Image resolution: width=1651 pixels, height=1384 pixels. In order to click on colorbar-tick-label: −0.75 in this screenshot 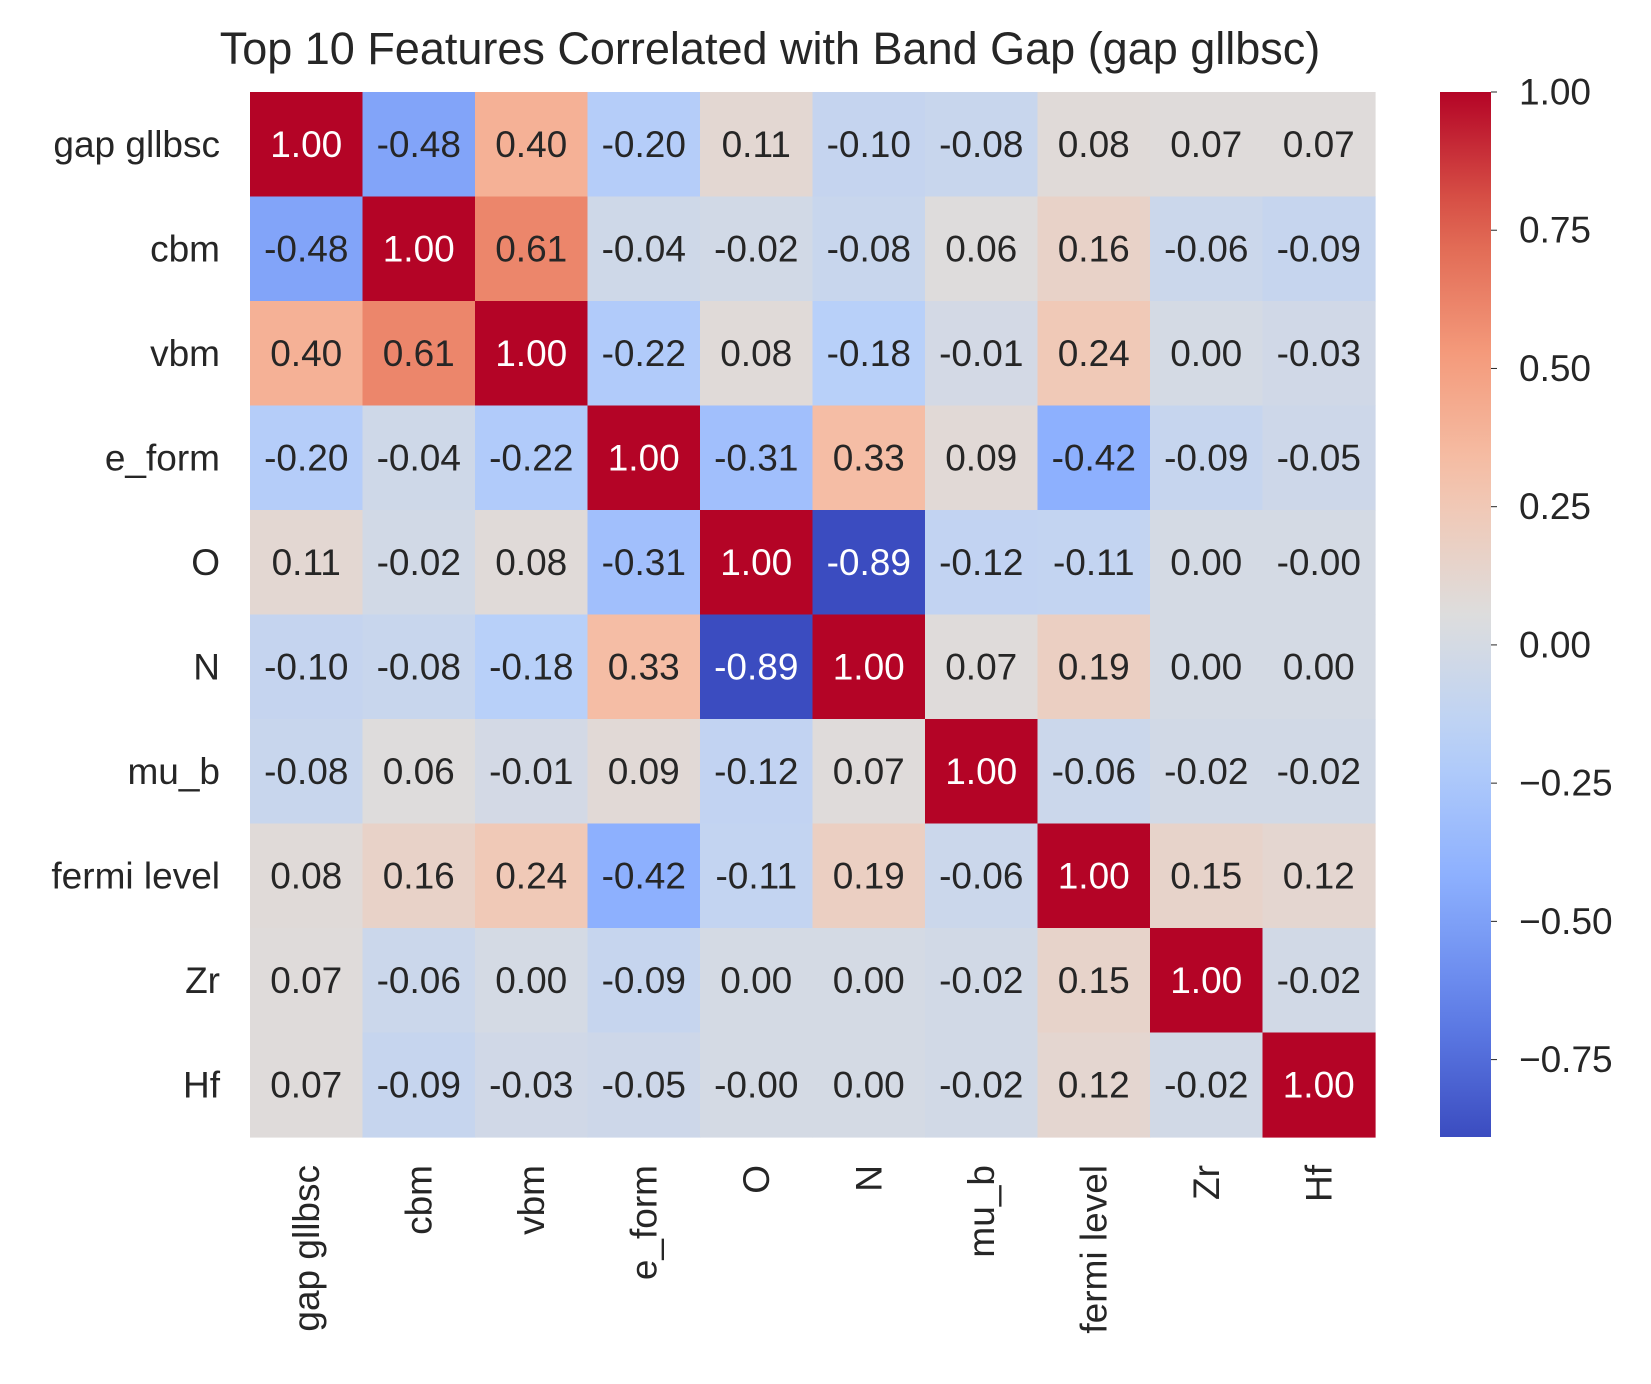, I will do `click(1566, 1059)`.